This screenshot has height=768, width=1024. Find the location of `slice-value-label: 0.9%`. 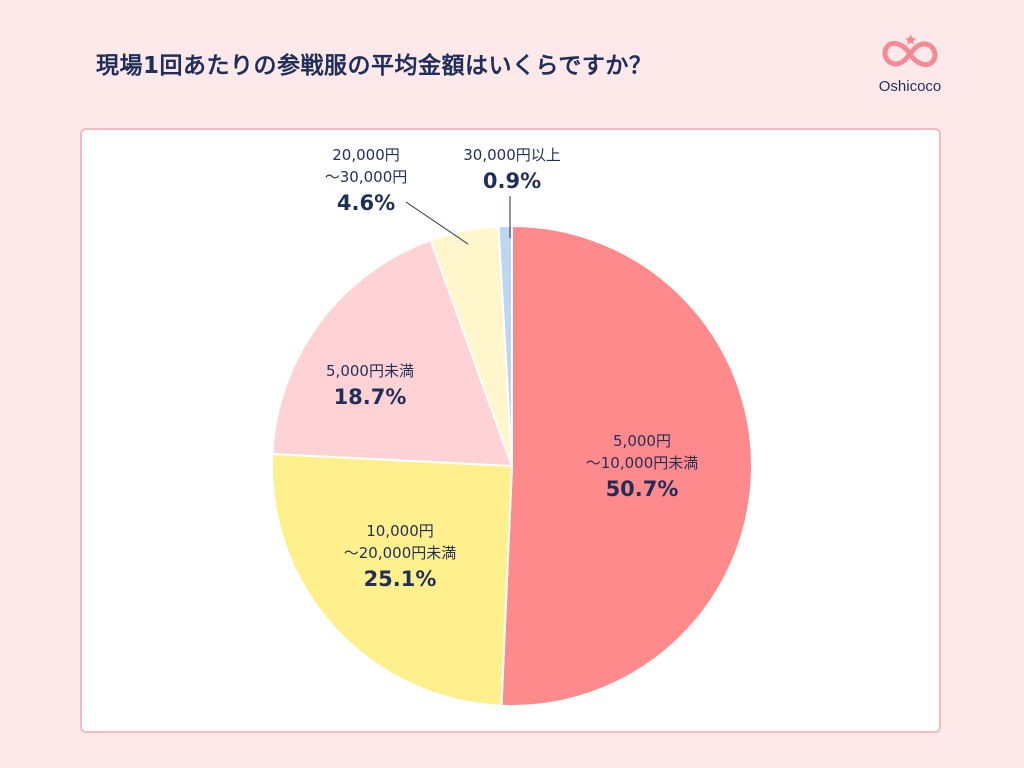

slice-value-label: 0.9% is located at coordinates (512, 181).